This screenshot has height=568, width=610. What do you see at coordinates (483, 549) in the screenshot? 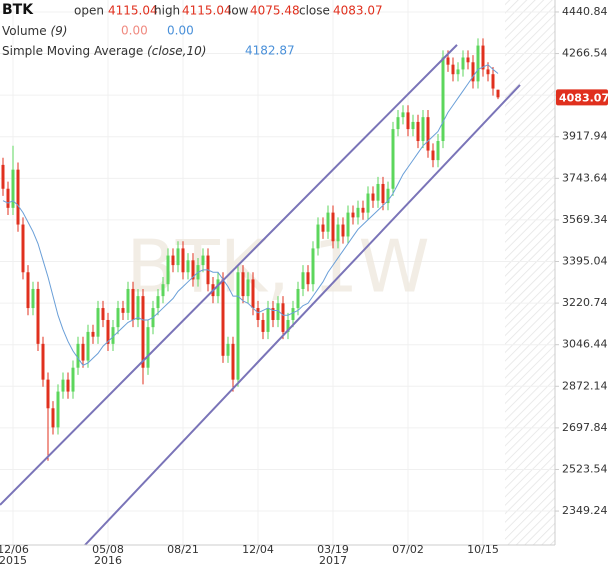
I see `x-tick-label: 10/15` at bounding box center [483, 549].